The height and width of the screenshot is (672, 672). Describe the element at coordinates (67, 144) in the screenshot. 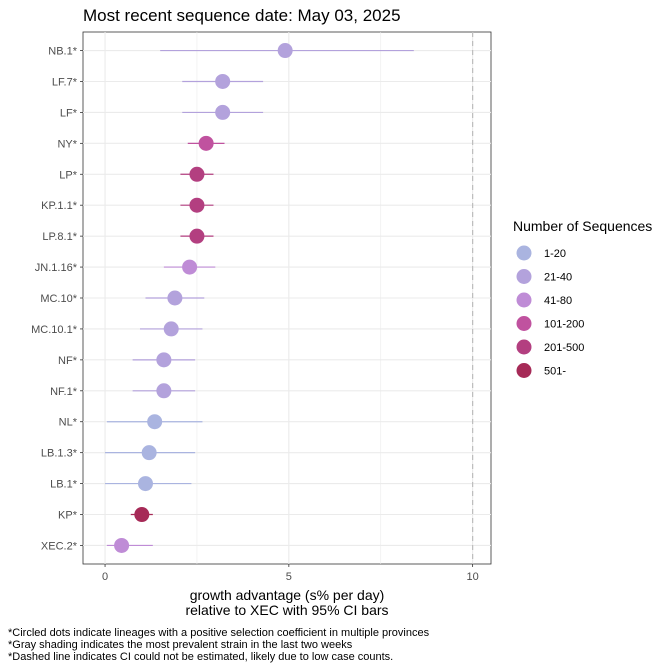

I see `y-tick-label: NY*` at that location.